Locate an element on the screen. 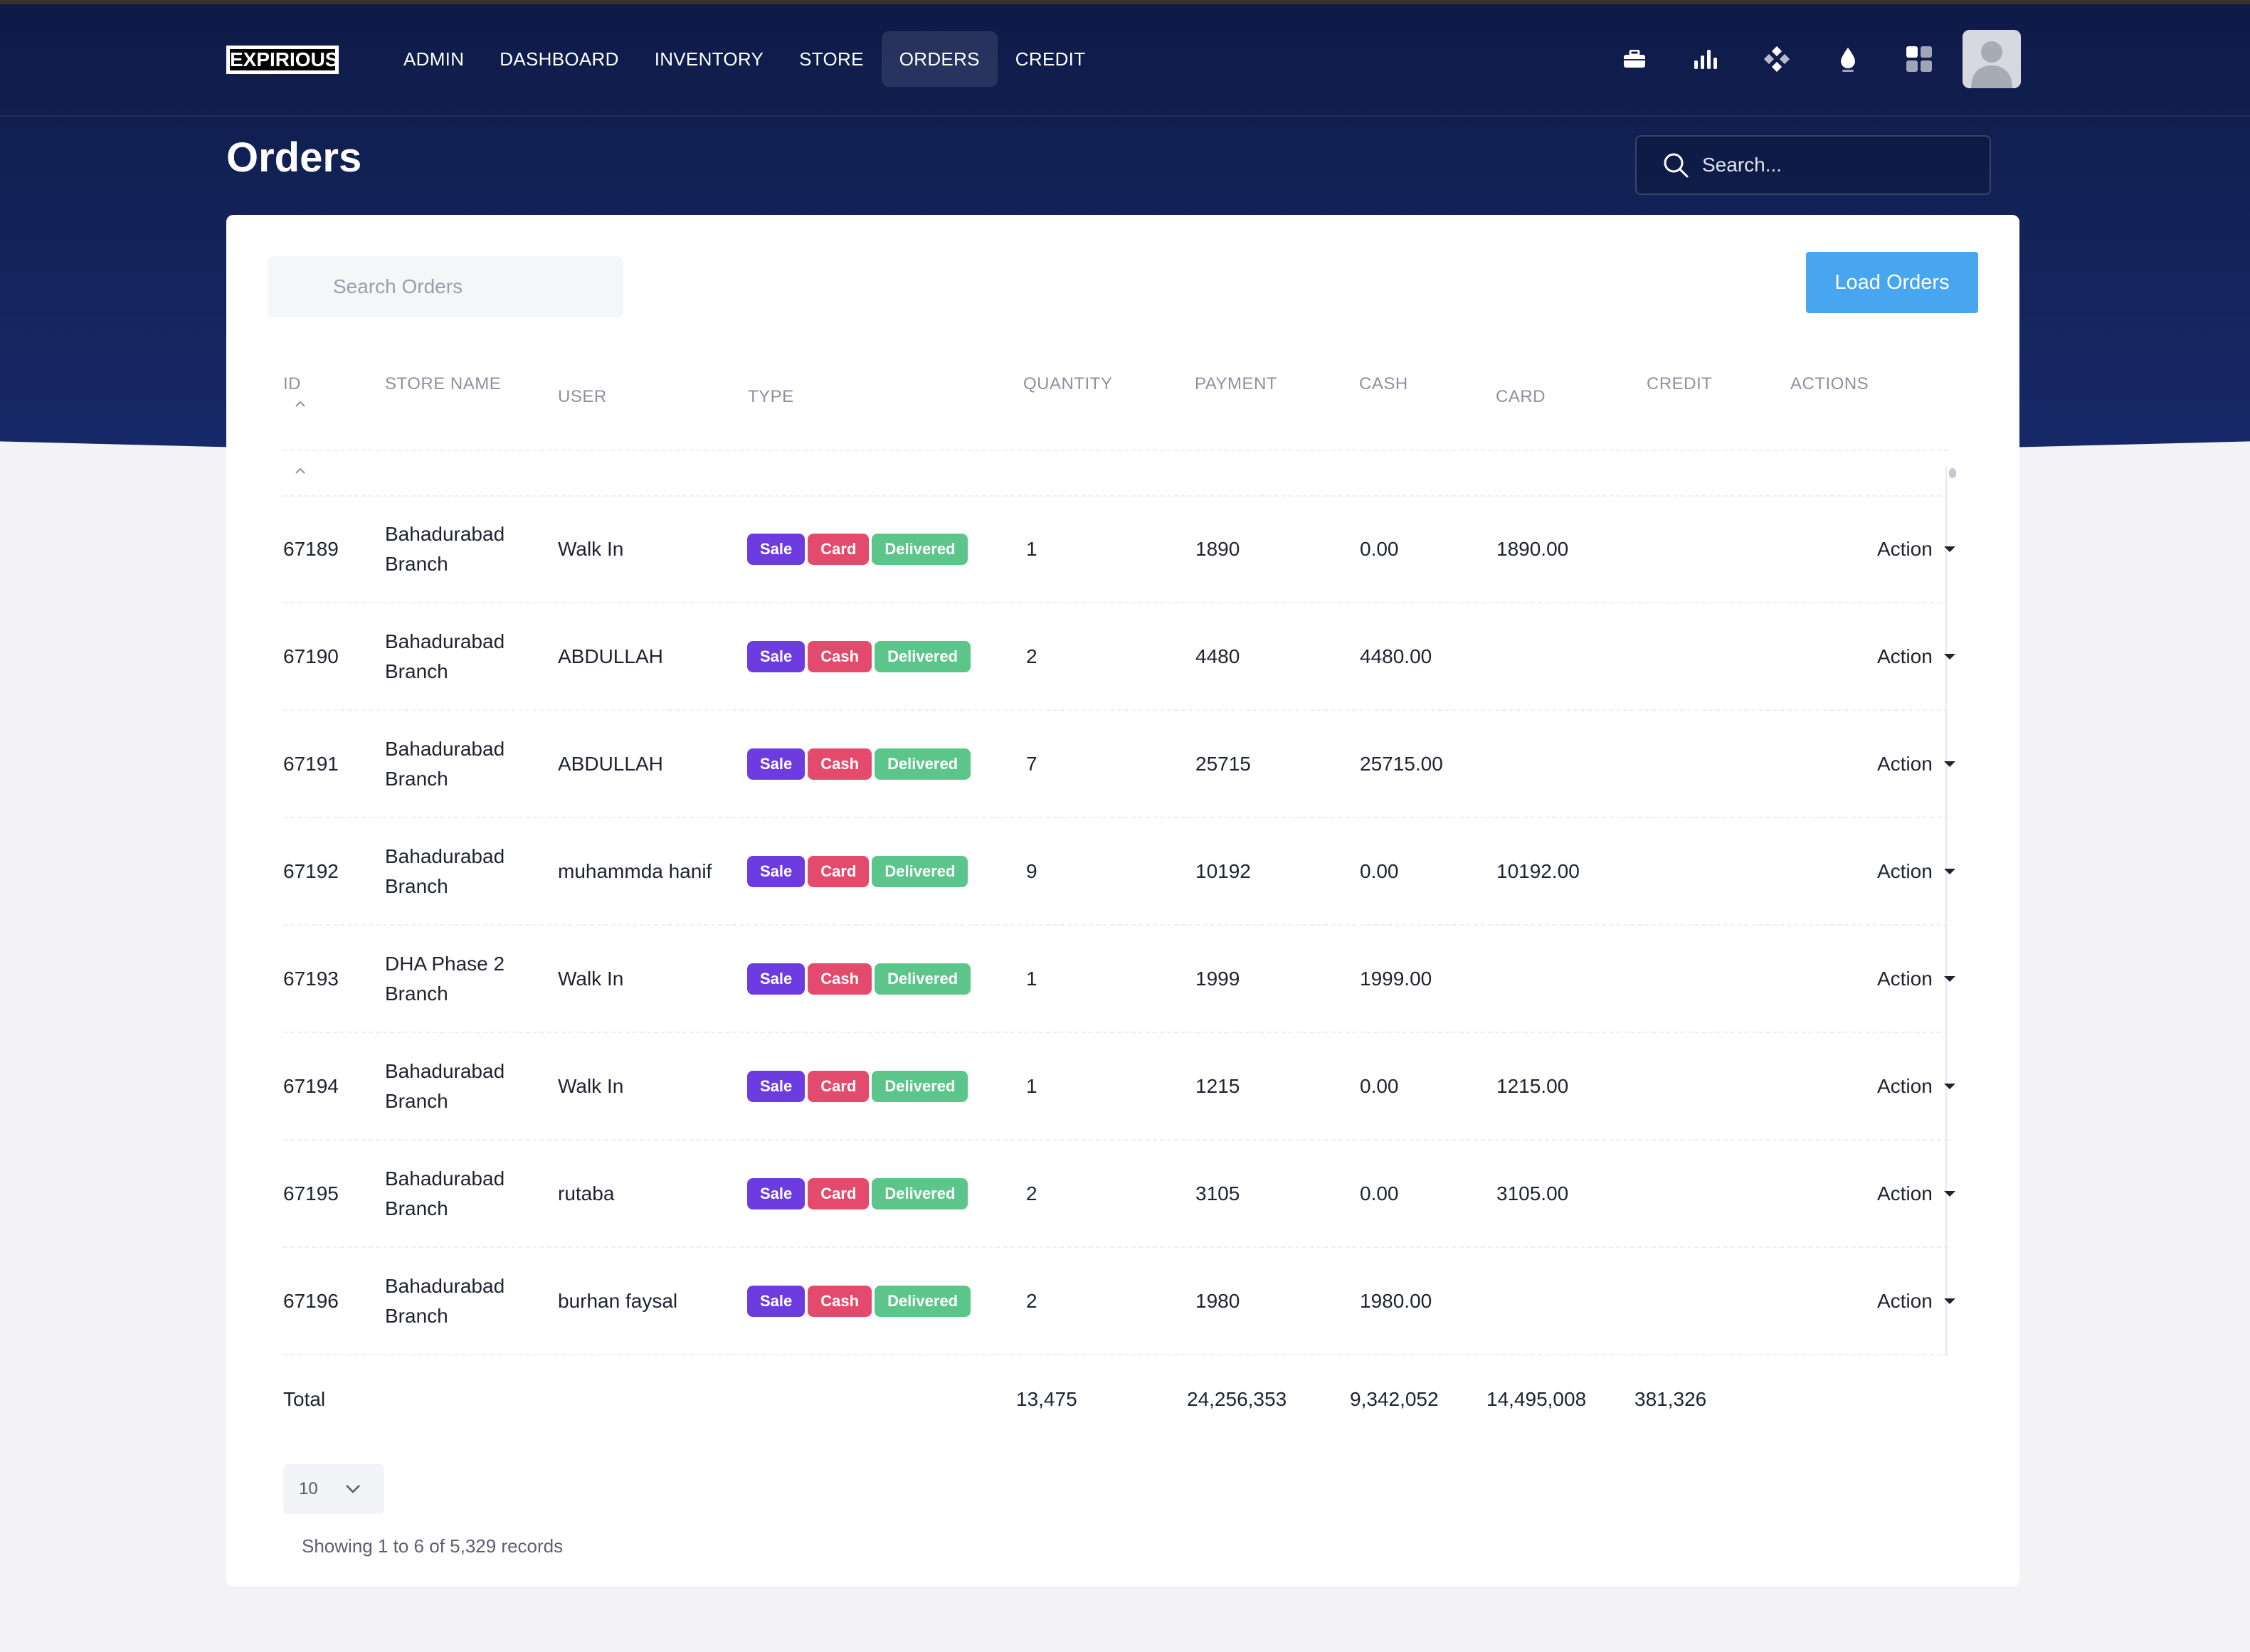 The width and height of the screenshot is (2250, 1652). col-card: CARD is located at coordinates (1521, 396).